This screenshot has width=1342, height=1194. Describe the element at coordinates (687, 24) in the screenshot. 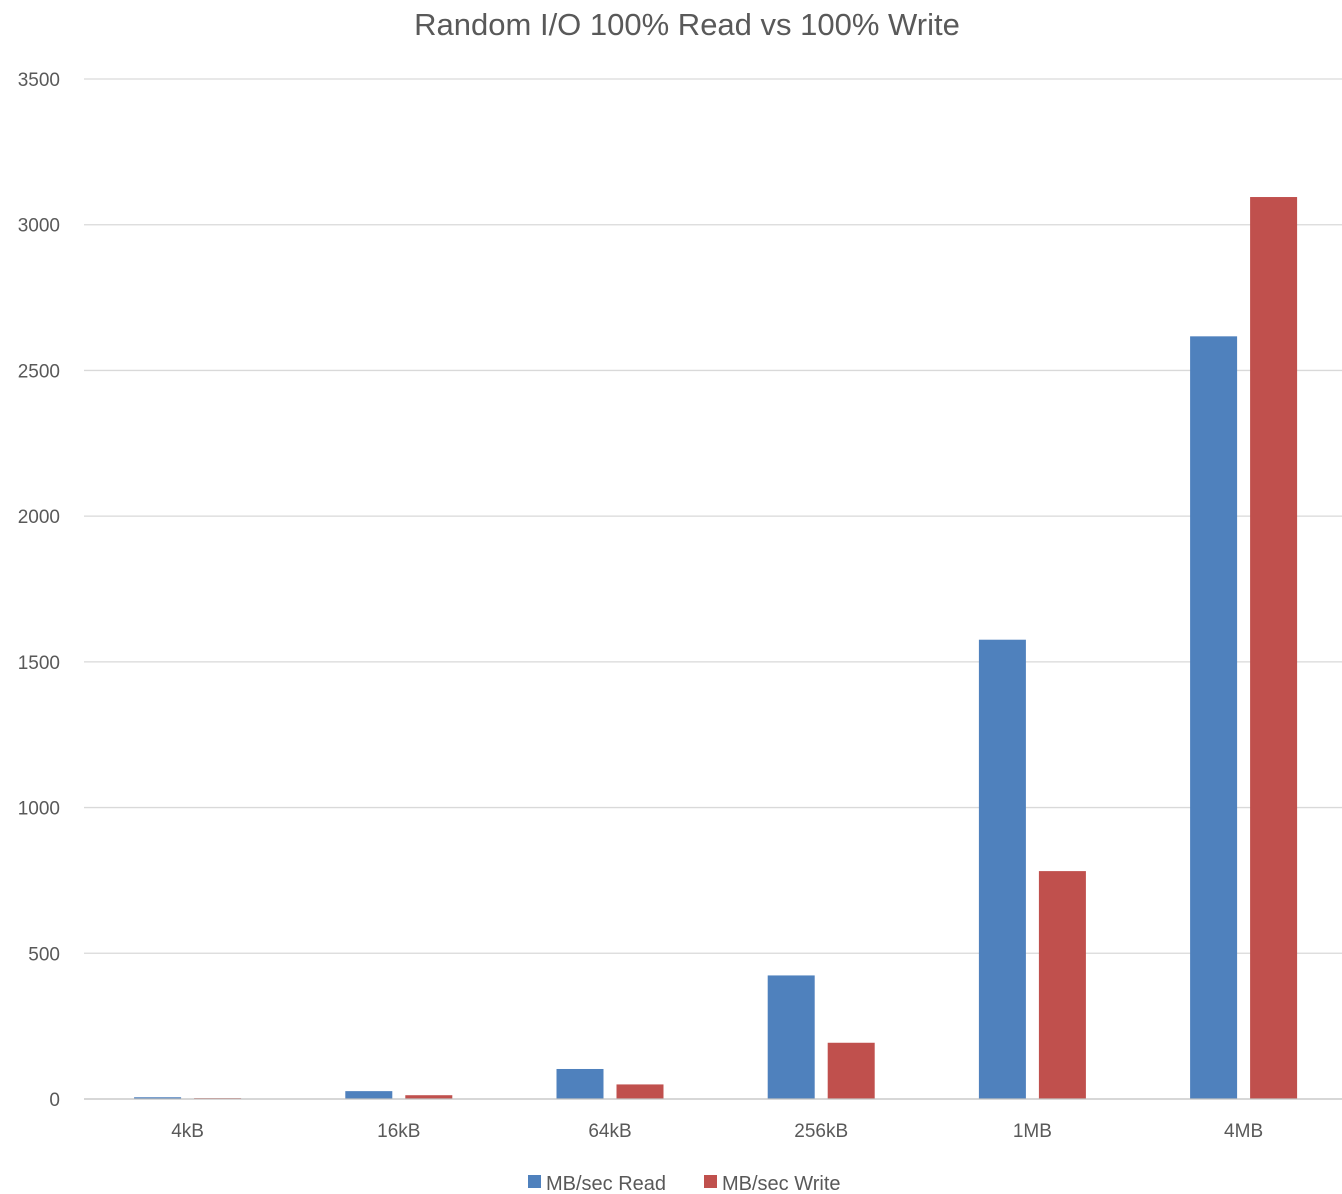

I see `chart-title: Random I/O 100% Read vs 100% Write` at that location.